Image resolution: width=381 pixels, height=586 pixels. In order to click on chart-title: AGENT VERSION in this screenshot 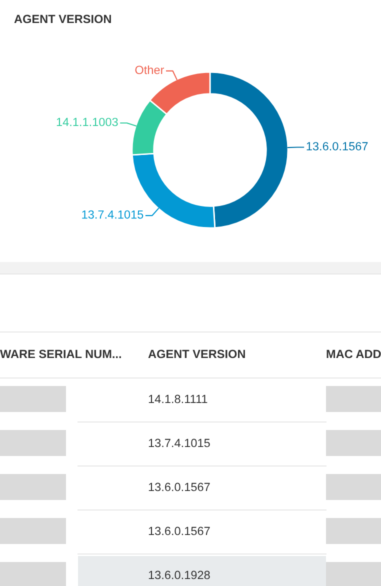, I will do `click(62, 19)`.